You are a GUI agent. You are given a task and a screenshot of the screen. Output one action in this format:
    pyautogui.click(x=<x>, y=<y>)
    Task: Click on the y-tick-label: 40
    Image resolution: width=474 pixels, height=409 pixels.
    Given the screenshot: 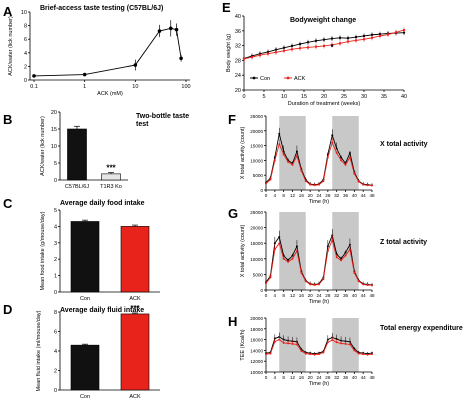 What is the action you would take?
    pyautogui.click(x=238, y=17)
    